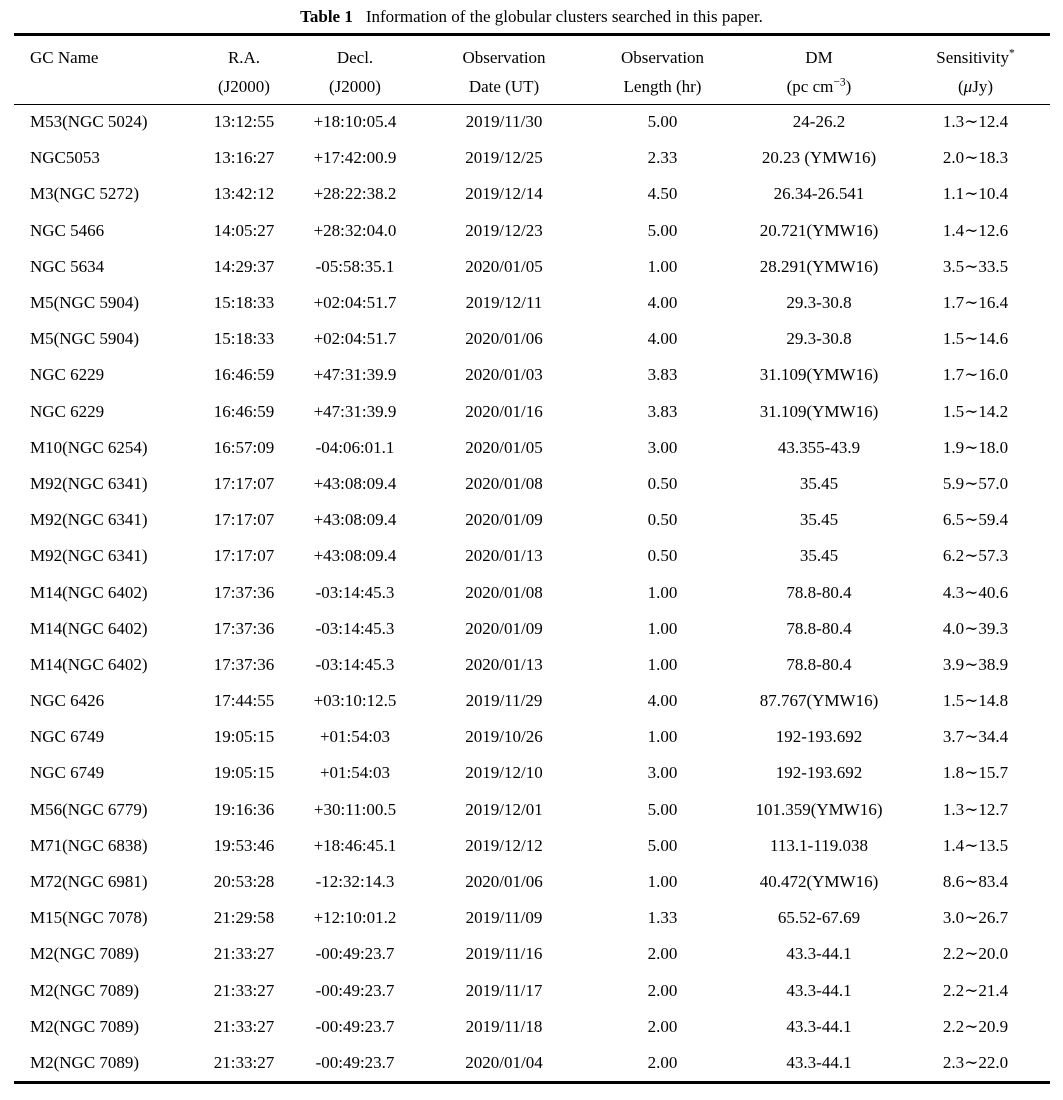  What do you see at coordinates (355, 628) in the screenshot?
I see `cell-decl: -03:14:45.3` at bounding box center [355, 628].